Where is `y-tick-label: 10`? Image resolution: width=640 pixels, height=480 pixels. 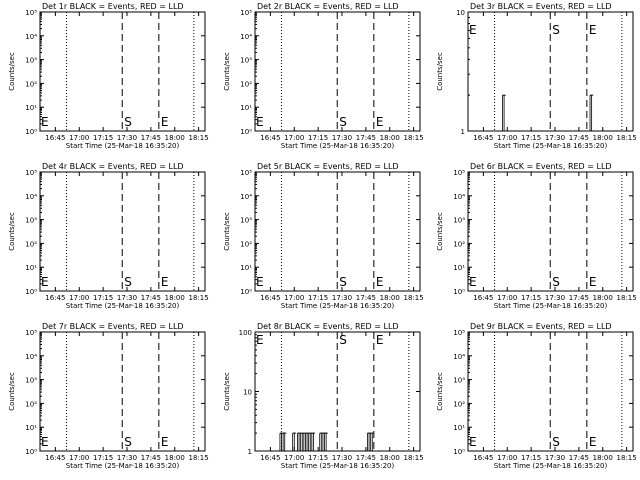
y-tick-label: 10 is located at coordinates (247, 393).